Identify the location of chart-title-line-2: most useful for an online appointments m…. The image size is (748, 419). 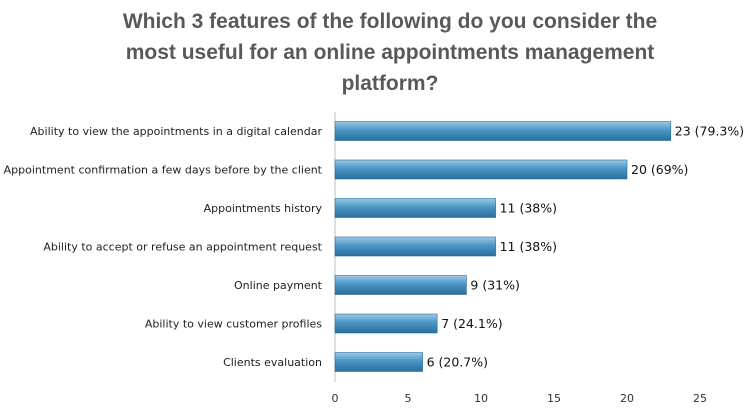
(390, 52).